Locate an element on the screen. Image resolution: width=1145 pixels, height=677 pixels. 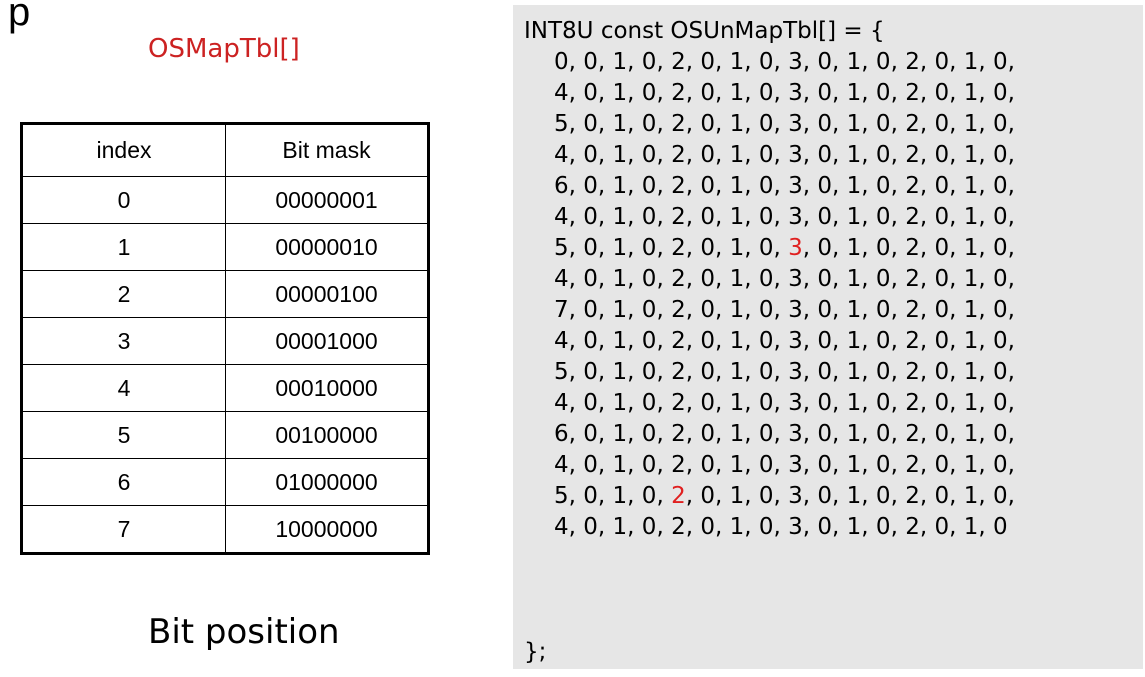
code-value: 7 is located at coordinates (561, 310).